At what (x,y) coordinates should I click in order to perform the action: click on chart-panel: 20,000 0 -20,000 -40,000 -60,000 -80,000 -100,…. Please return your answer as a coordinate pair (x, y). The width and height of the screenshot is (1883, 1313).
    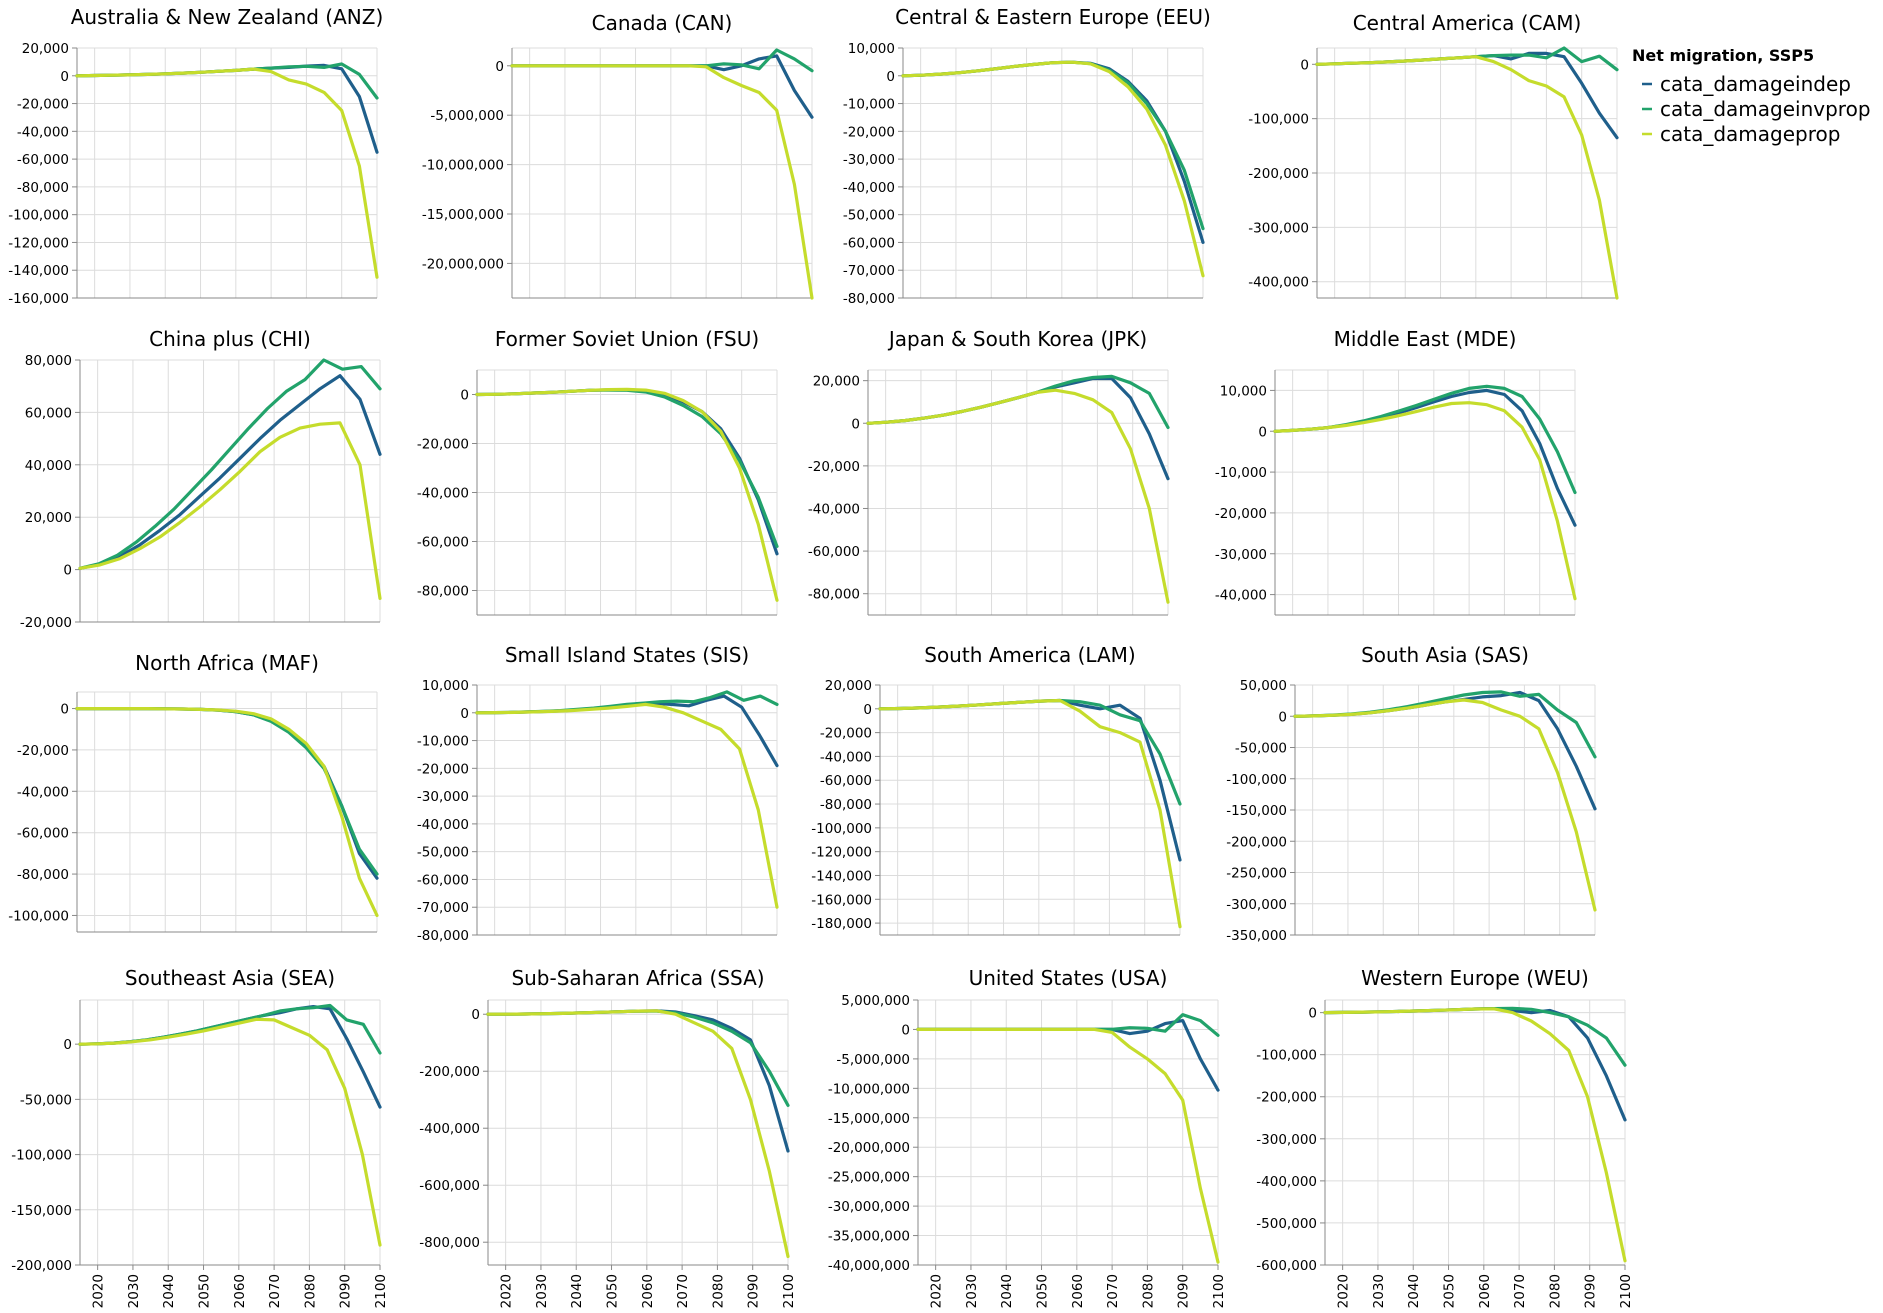
    Looking at the image, I should click on (996, 789).